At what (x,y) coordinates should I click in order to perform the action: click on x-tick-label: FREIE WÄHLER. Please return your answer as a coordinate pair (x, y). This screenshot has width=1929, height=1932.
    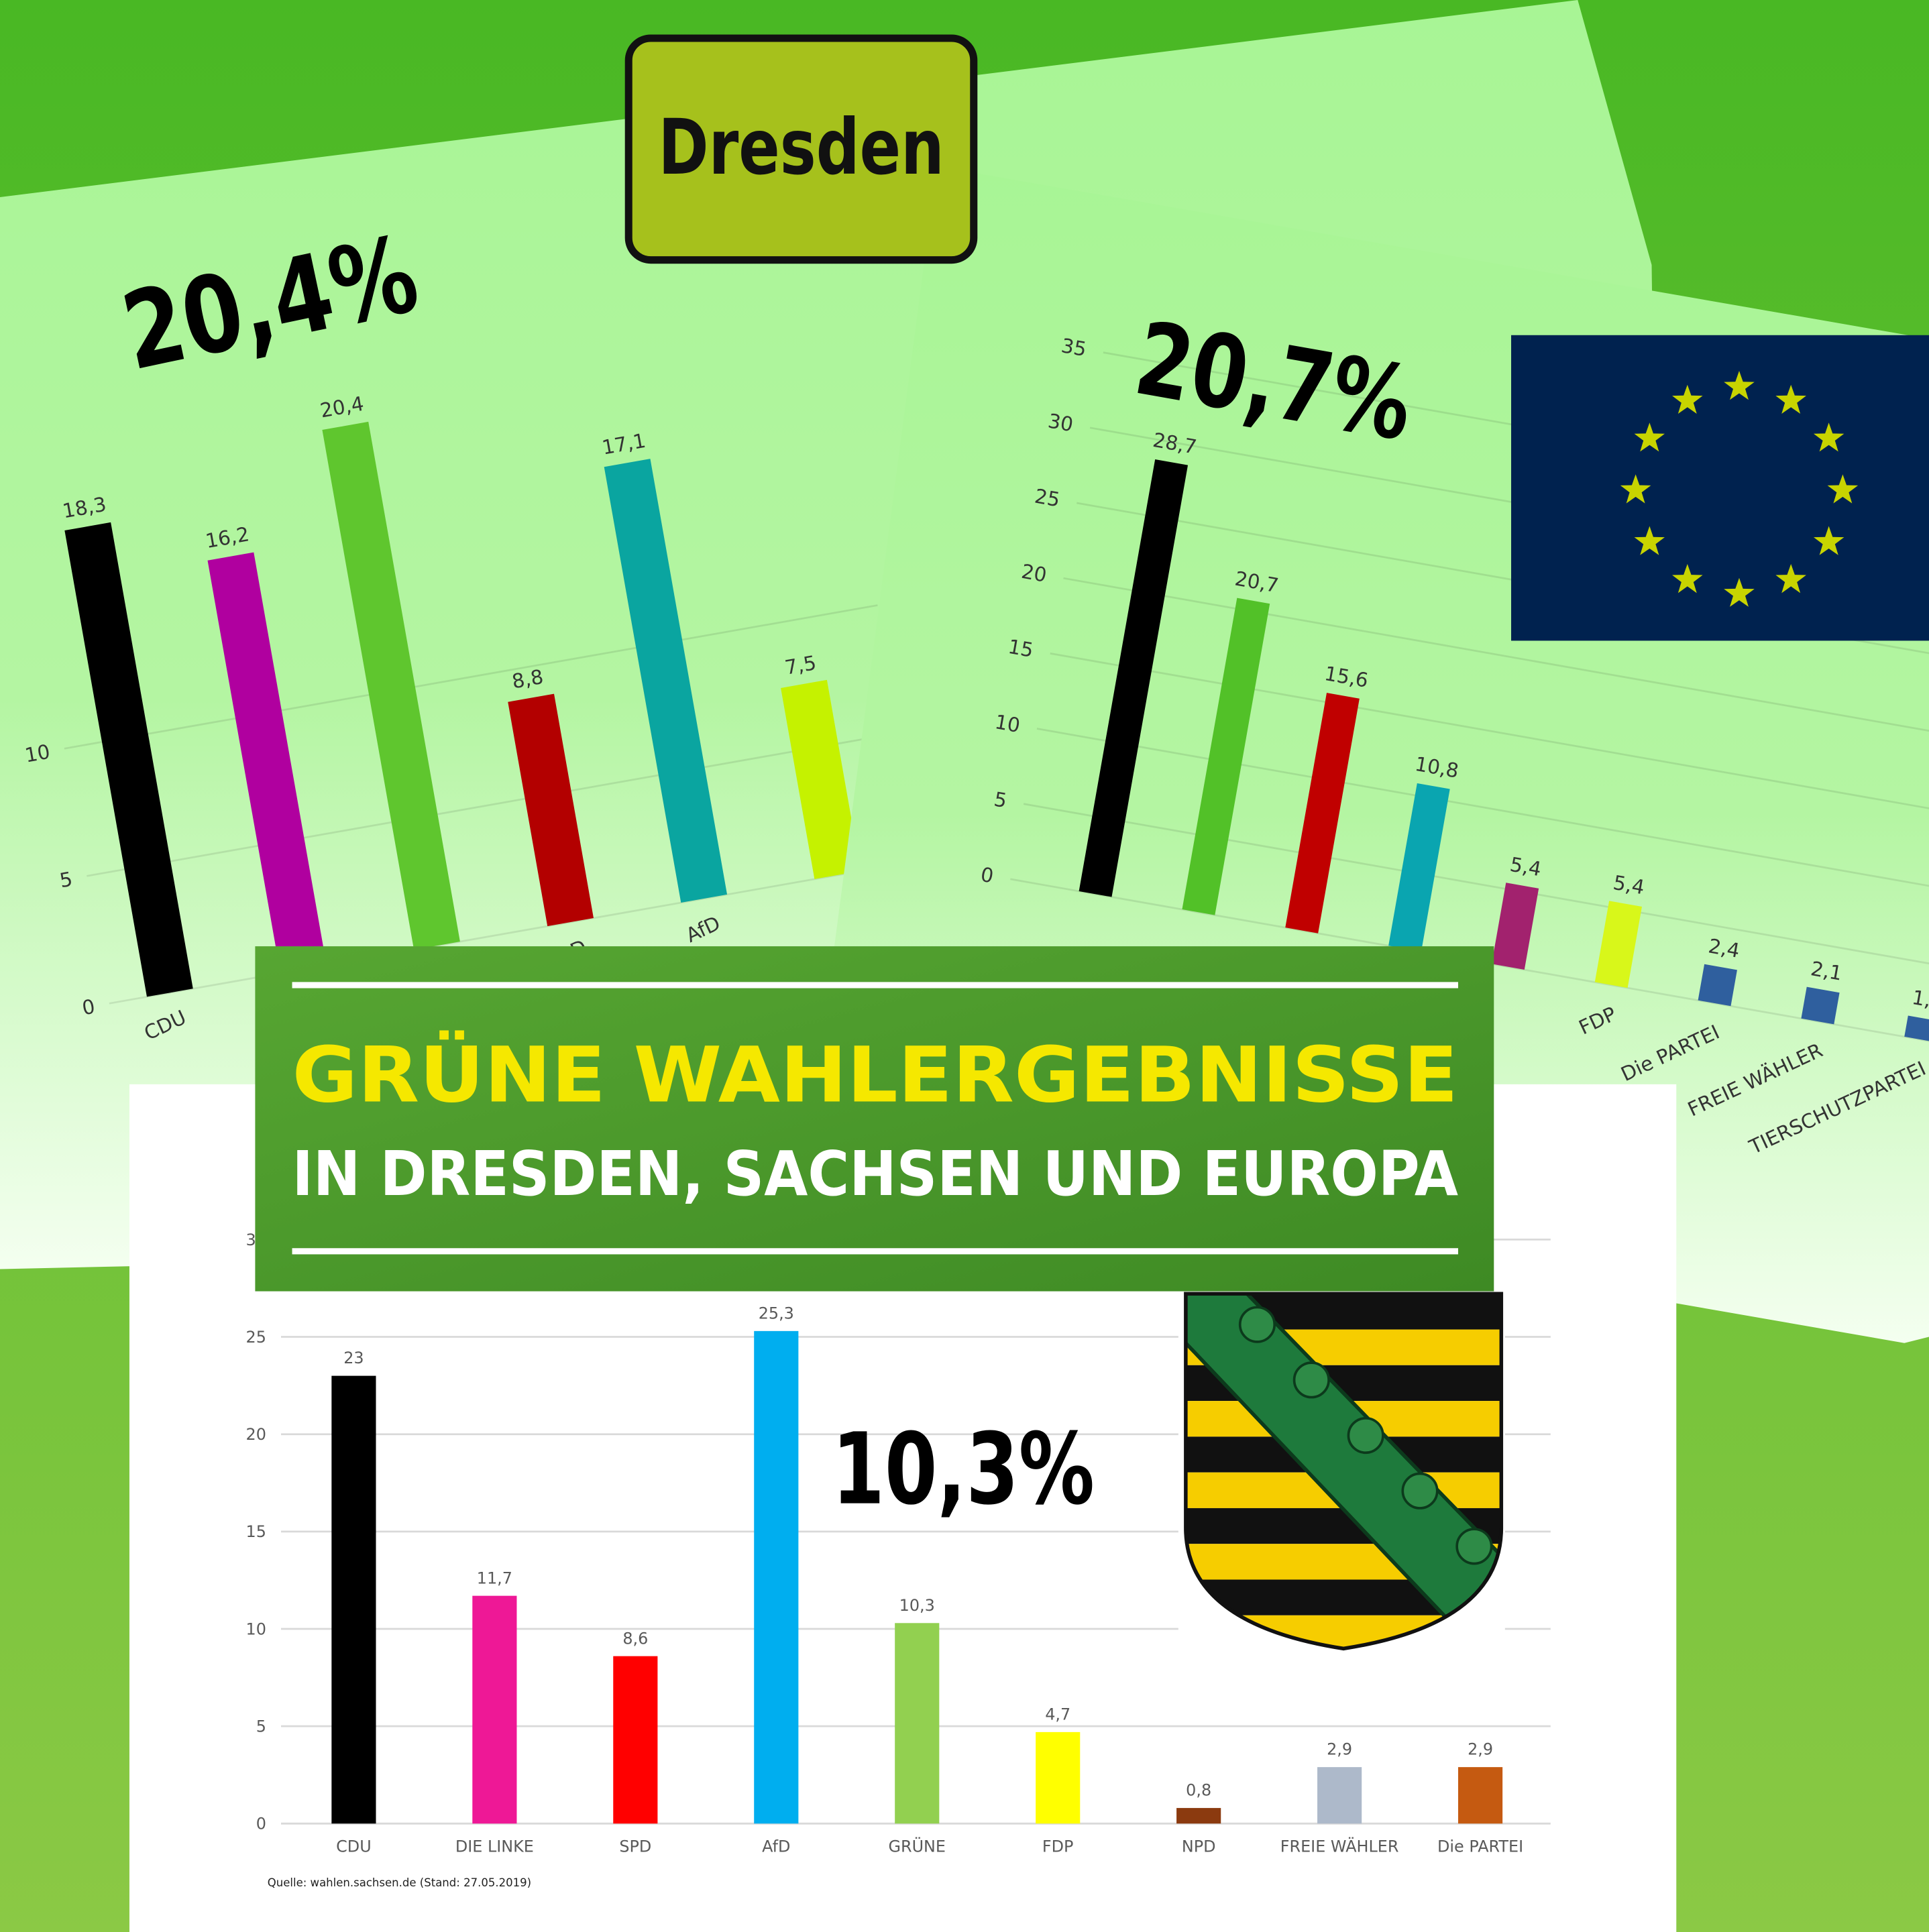
    Looking at the image, I should click on (1339, 1846).